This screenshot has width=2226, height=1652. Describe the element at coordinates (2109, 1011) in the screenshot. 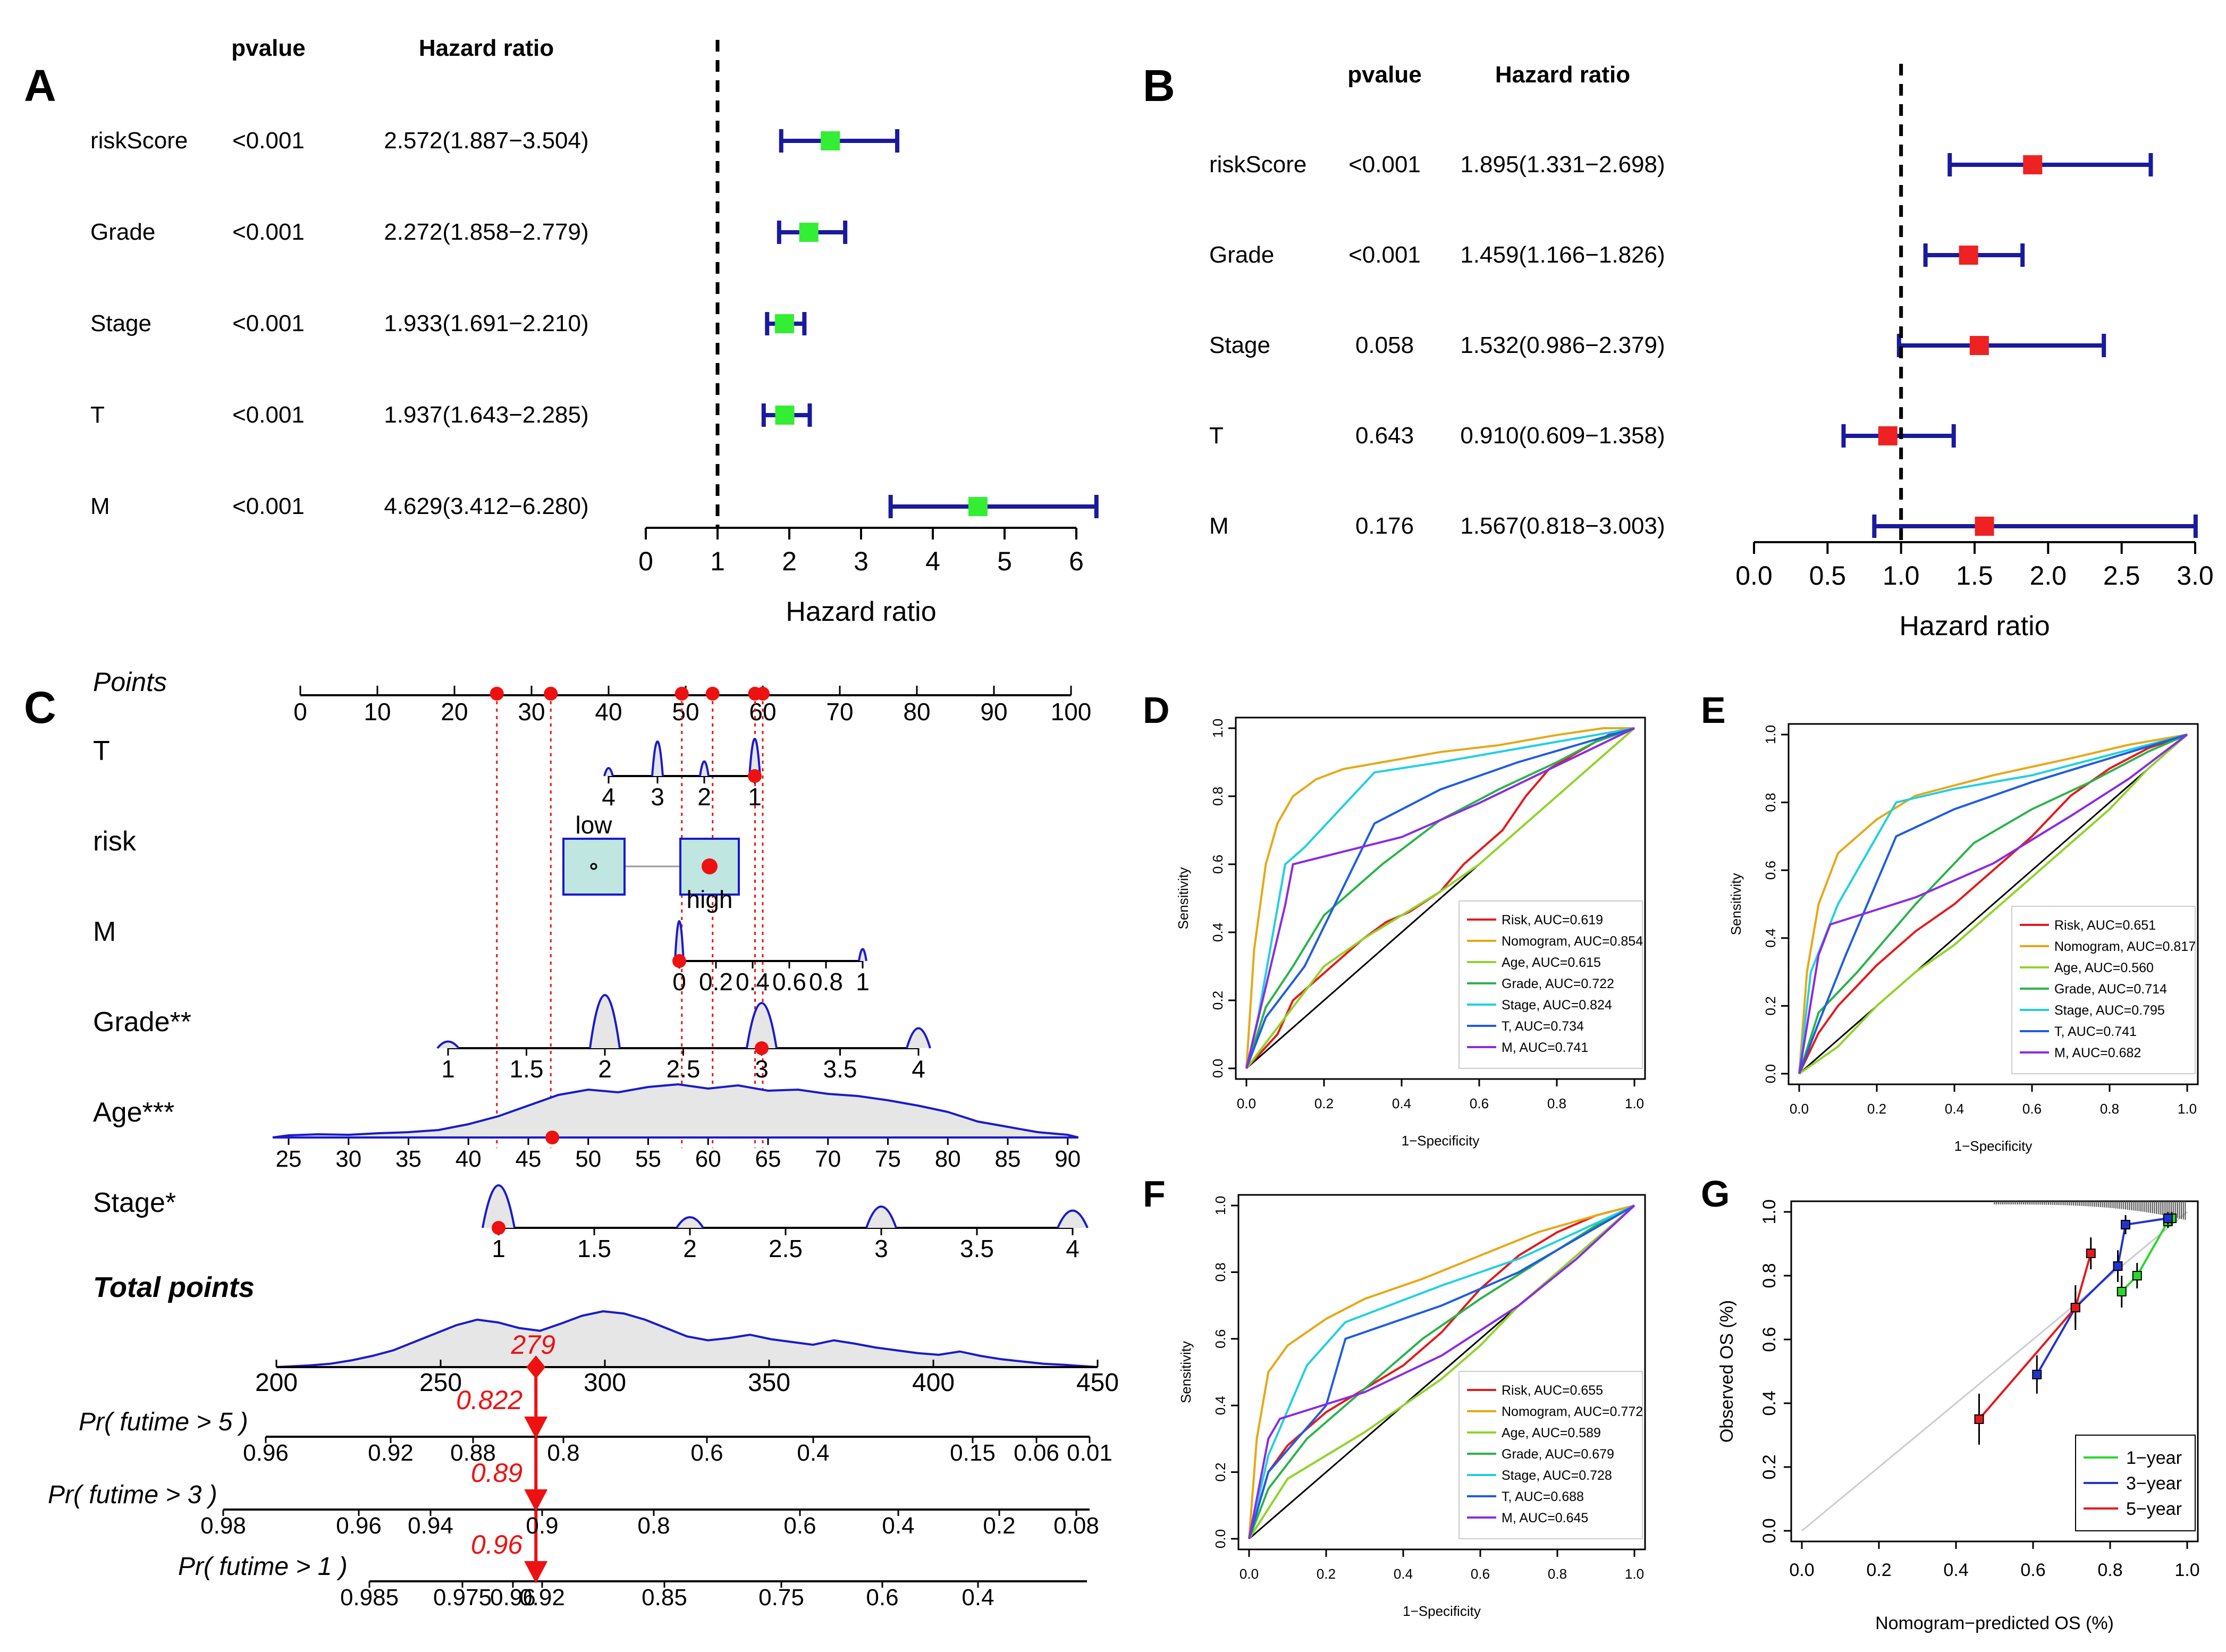

I see `legend-label: Stage, AUC=0.795` at that location.